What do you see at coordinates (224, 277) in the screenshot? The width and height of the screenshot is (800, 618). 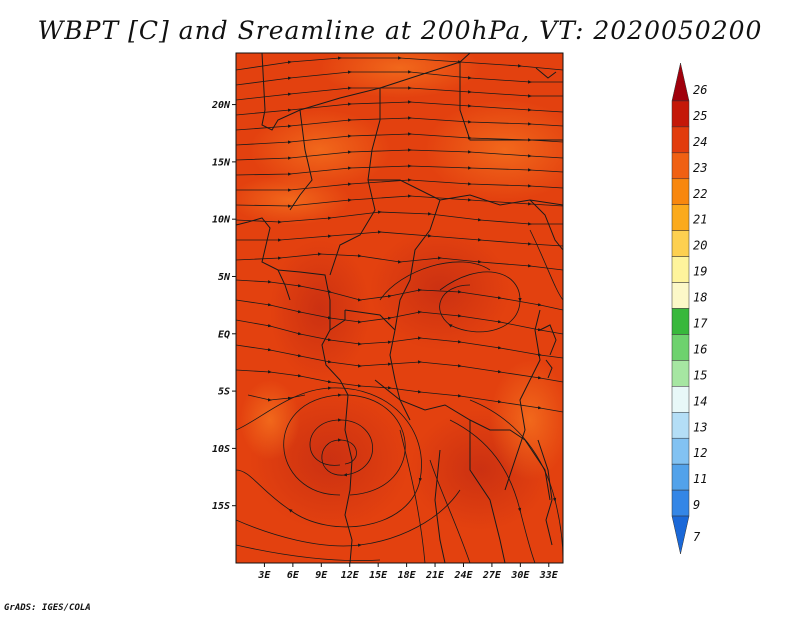 I see `lat-label: 5N` at bounding box center [224, 277].